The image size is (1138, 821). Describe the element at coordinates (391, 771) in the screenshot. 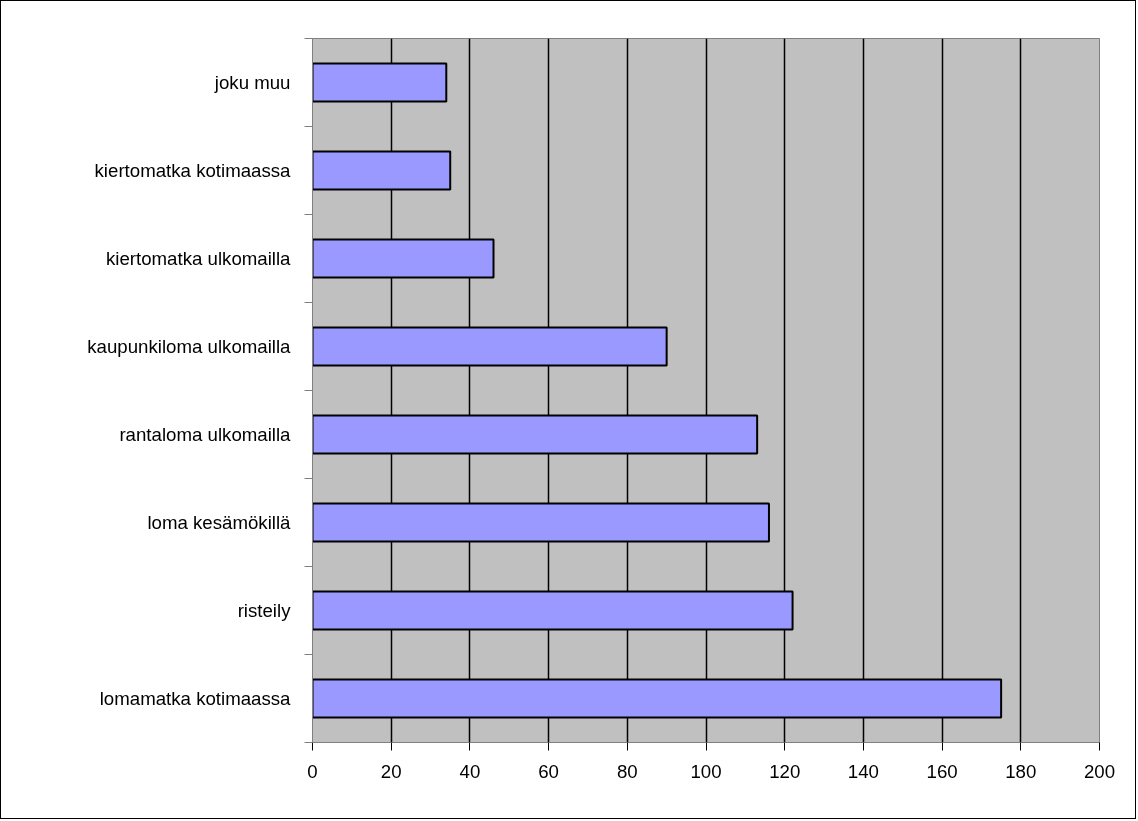

I see `x-tick-label: 20` at that location.